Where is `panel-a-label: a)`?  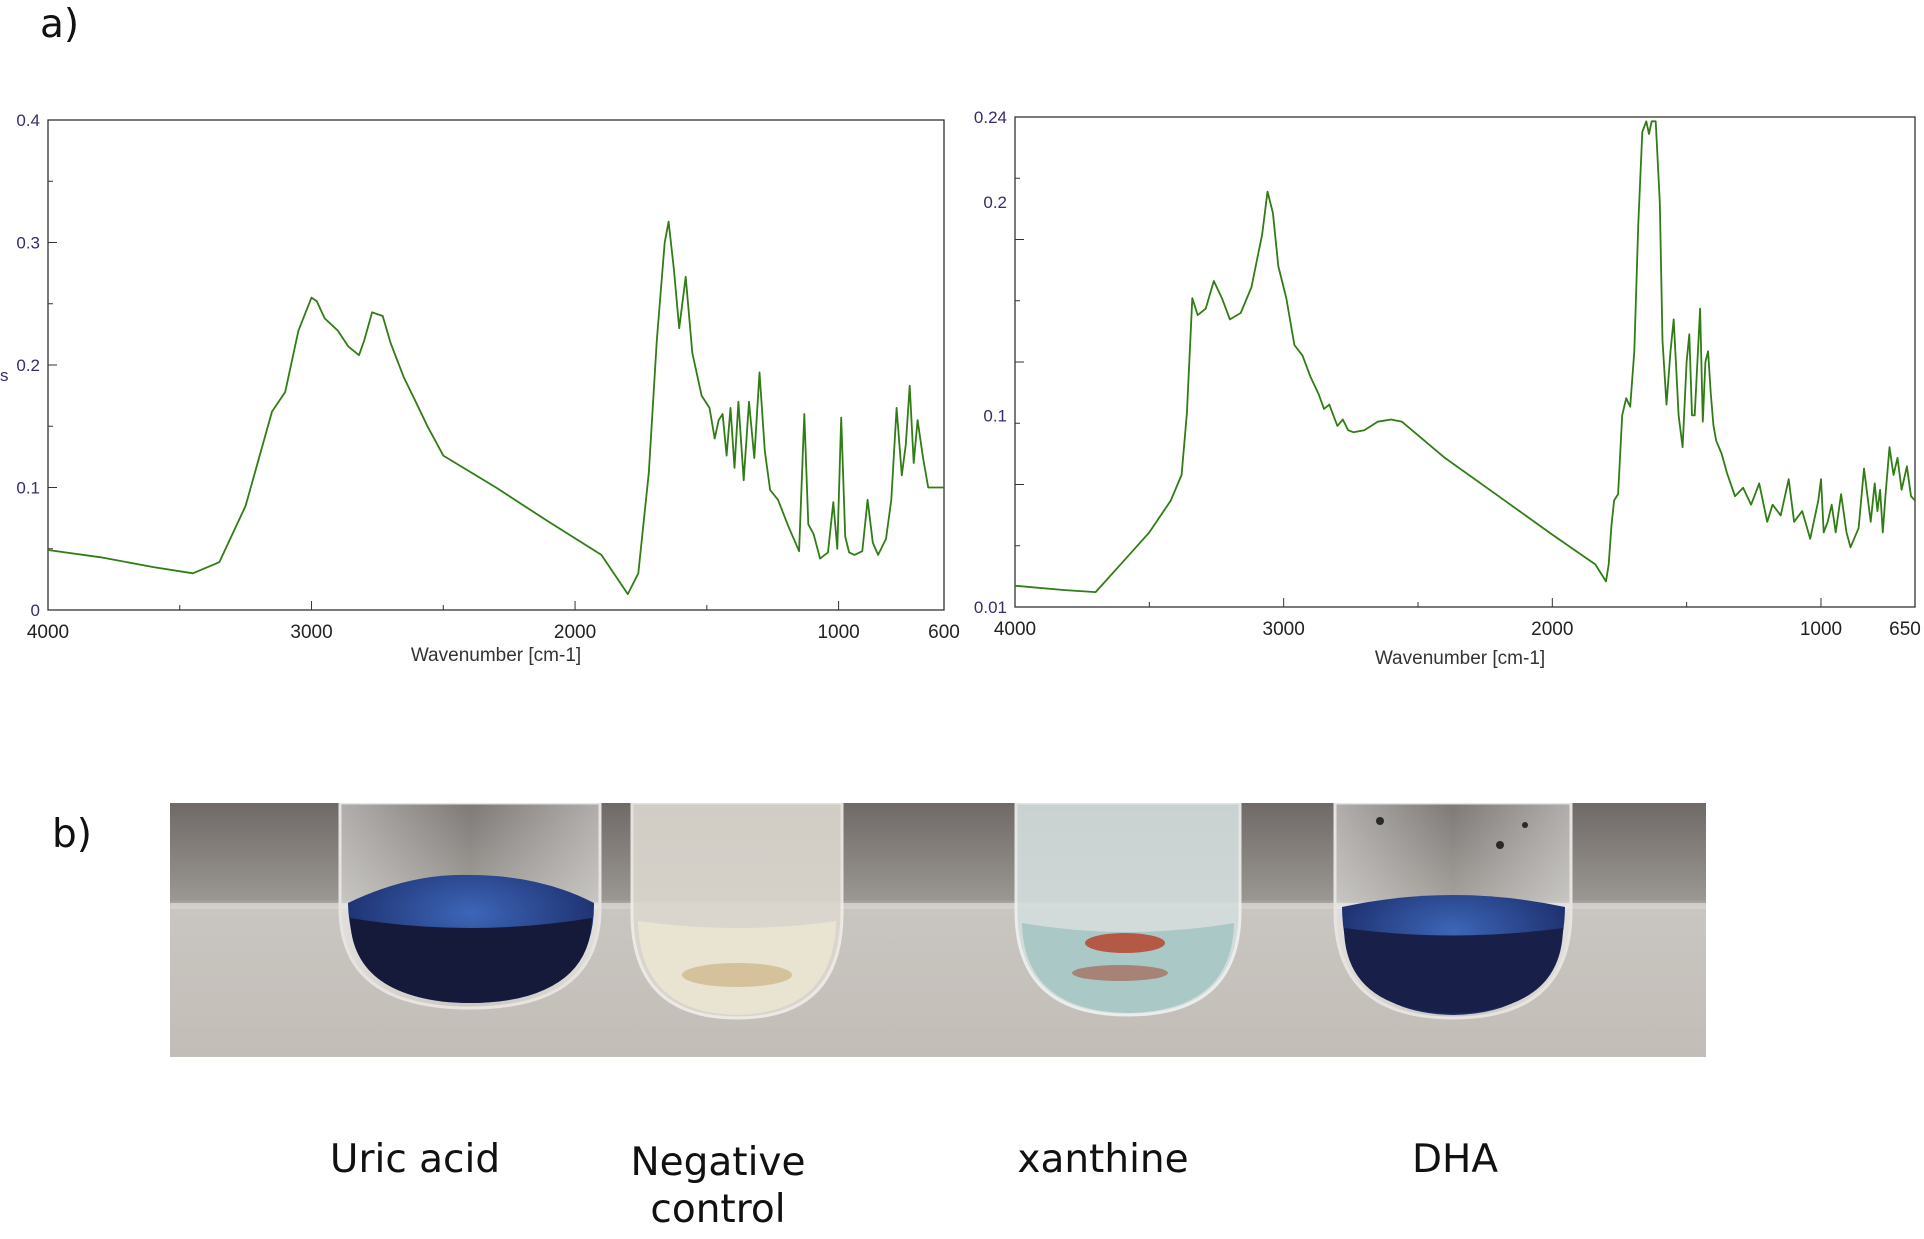 panel-a-label: a) is located at coordinates (60, 24).